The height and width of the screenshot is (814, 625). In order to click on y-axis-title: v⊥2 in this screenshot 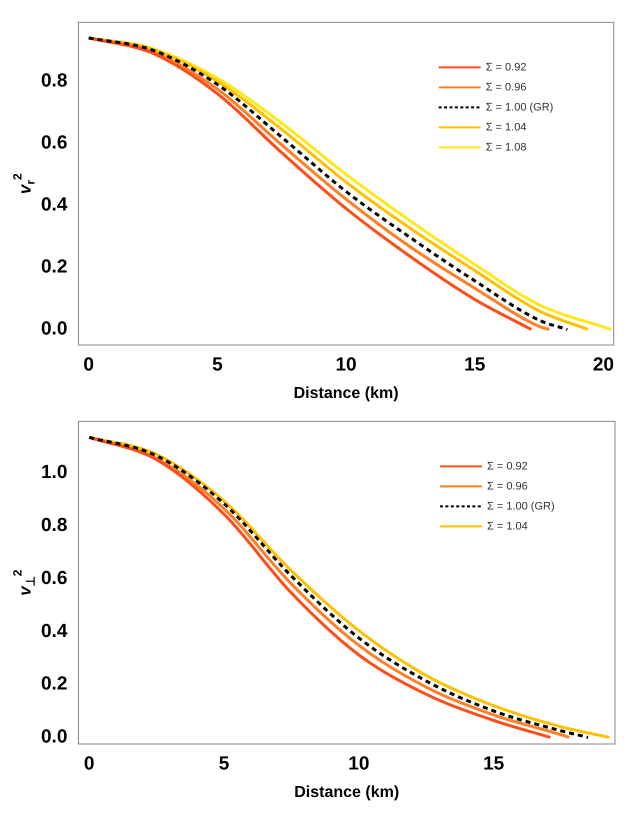, I will do `click(24, 582)`.